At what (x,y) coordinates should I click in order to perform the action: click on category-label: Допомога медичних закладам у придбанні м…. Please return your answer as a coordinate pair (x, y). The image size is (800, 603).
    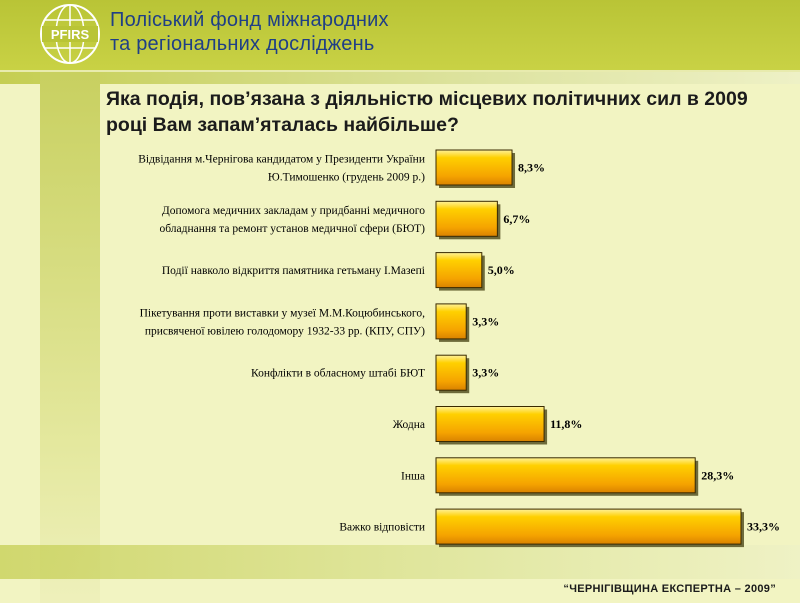
    Looking at the image, I should click on (293, 211).